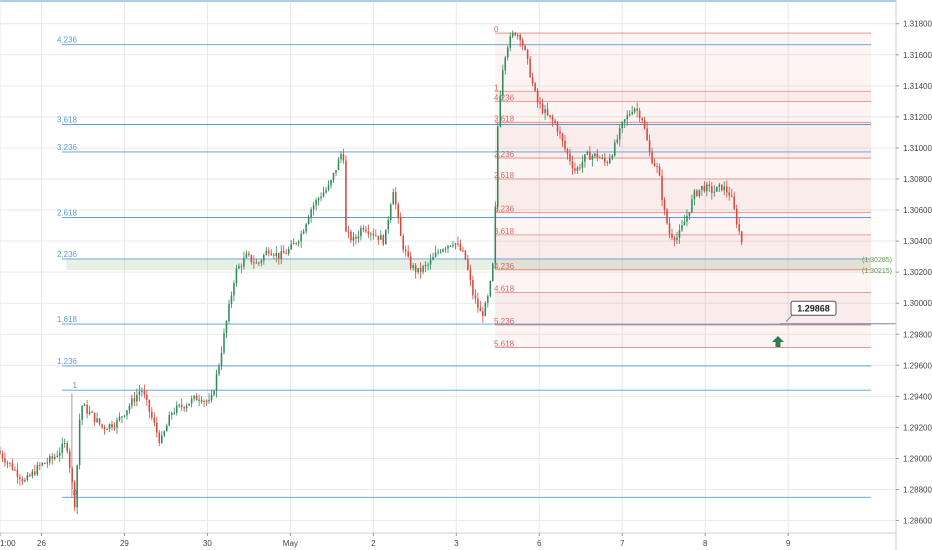 This screenshot has height=550, width=932. What do you see at coordinates (504, 154) in the screenshot?
I see `fib-b-level-label: 2.236` at bounding box center [504, 154].